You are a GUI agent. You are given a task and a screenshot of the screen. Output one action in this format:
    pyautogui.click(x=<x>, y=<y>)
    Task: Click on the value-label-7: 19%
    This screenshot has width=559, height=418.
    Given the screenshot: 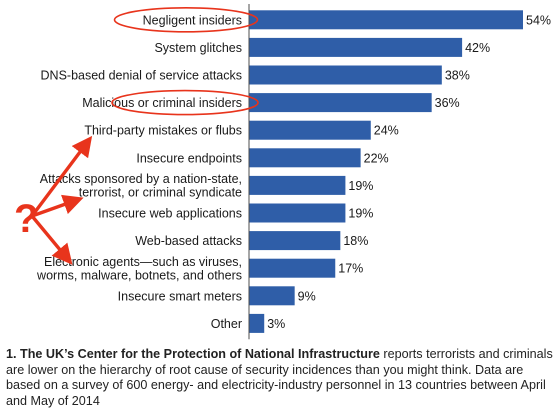 What is the action you would take?
    pyautogui.click(x=360, y=214)
    